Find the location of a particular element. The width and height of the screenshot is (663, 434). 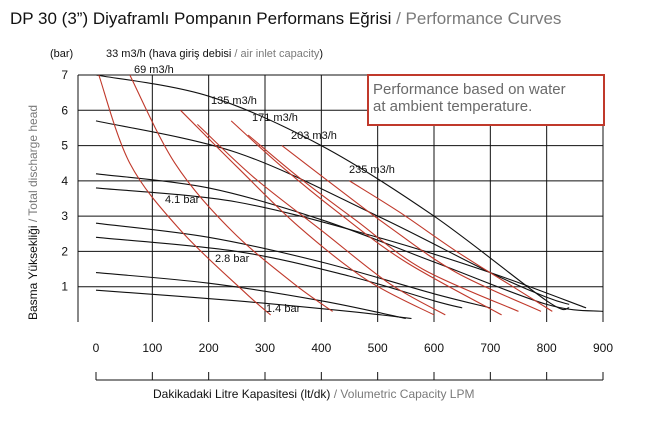

note-box is located at coordinates (486, 100).